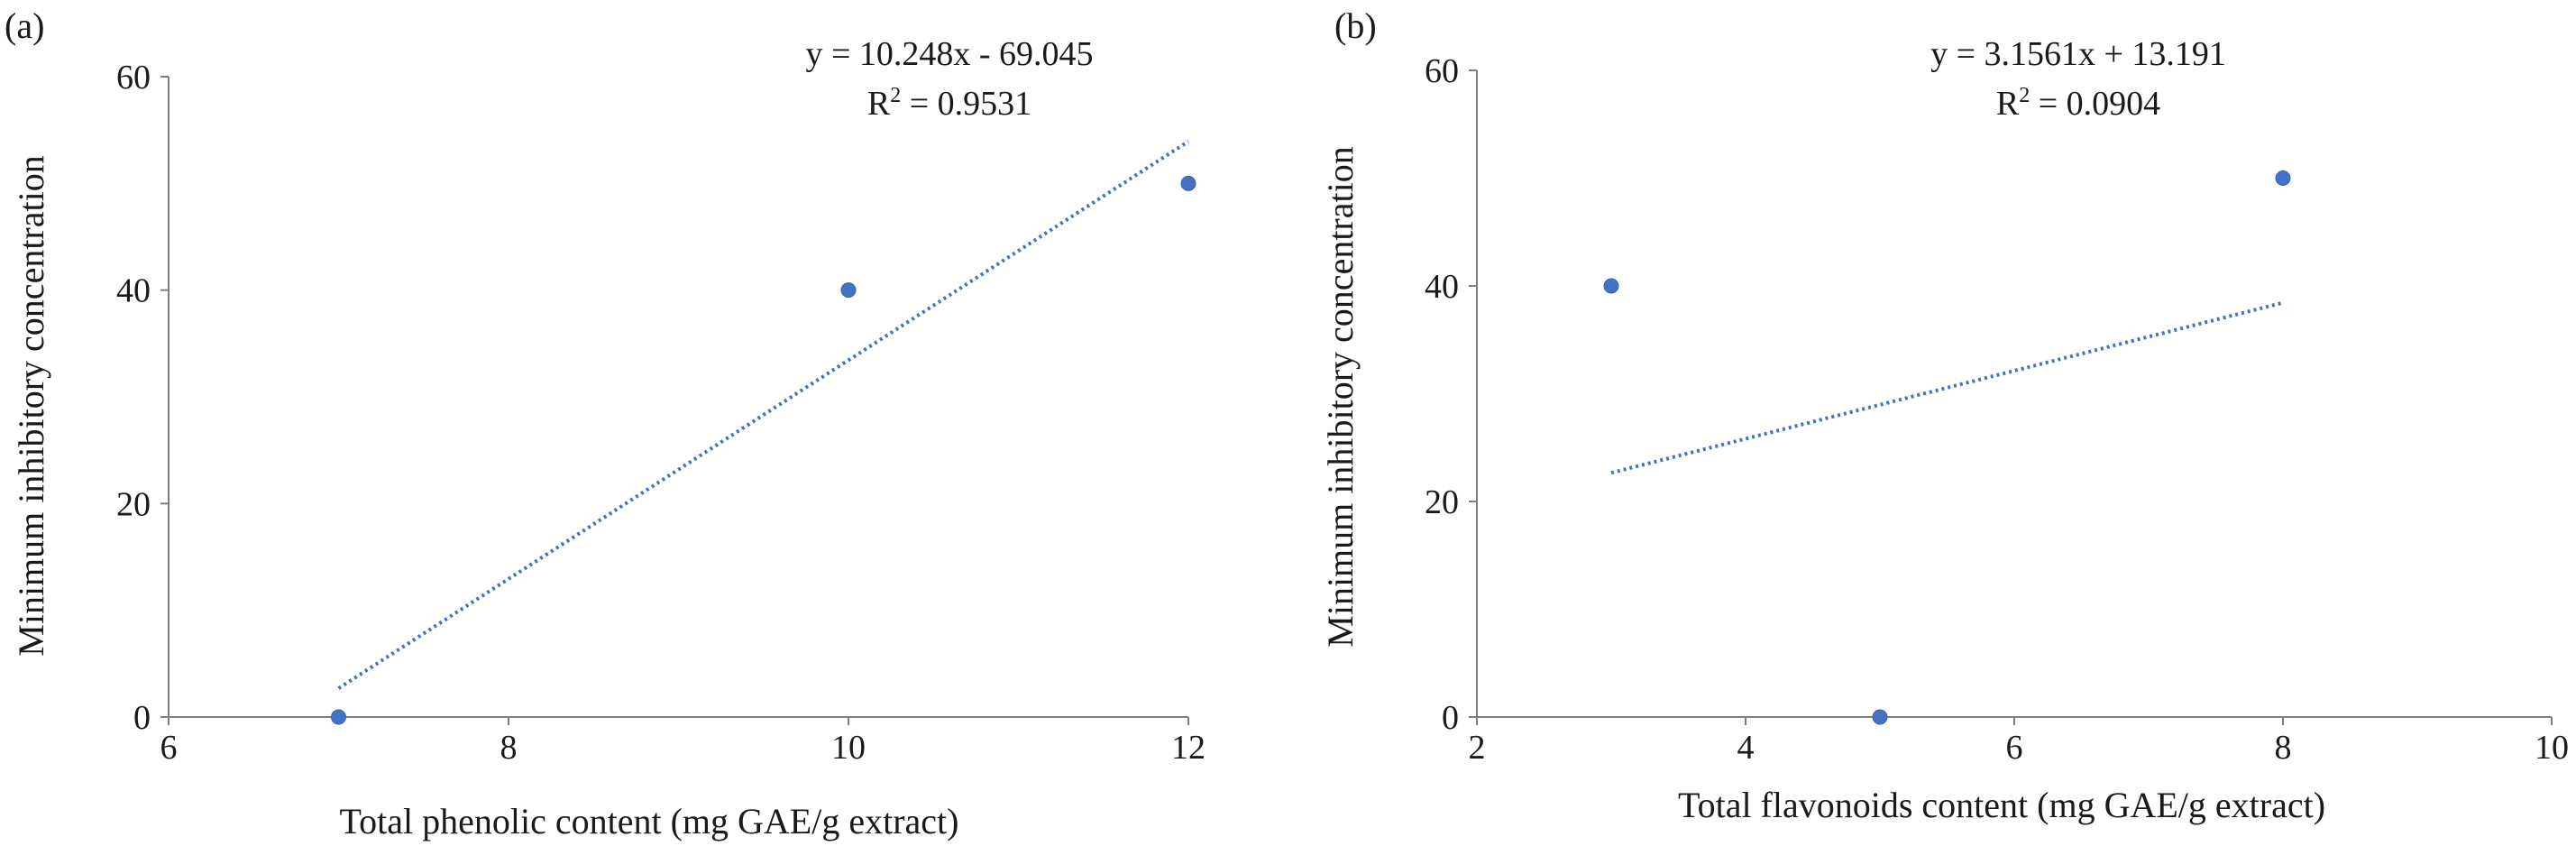 Image resolution: width=2576 pixels, height=846 pixels. What do you see at coordinates (133, 504) in the screenshot?
I see `y-tick-label-a-1: 20` at bounding box center [133, 504].